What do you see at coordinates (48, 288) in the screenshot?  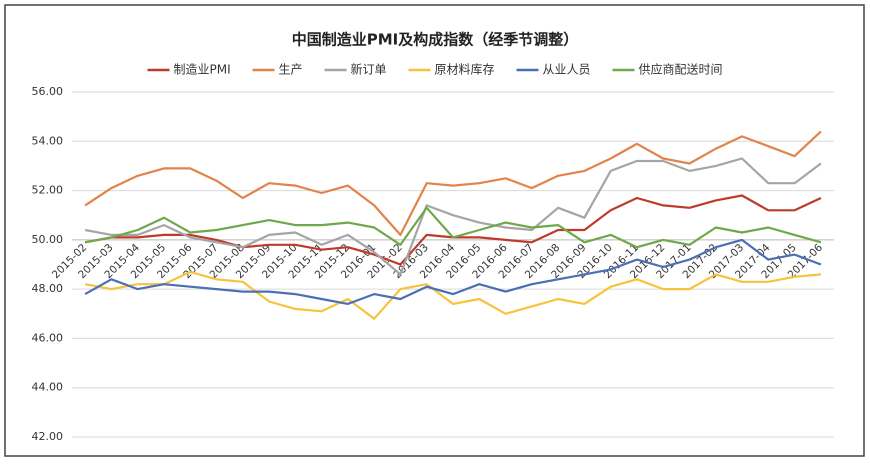 I see `y-tick-label: 48.00` at bounding box center [48, 288].